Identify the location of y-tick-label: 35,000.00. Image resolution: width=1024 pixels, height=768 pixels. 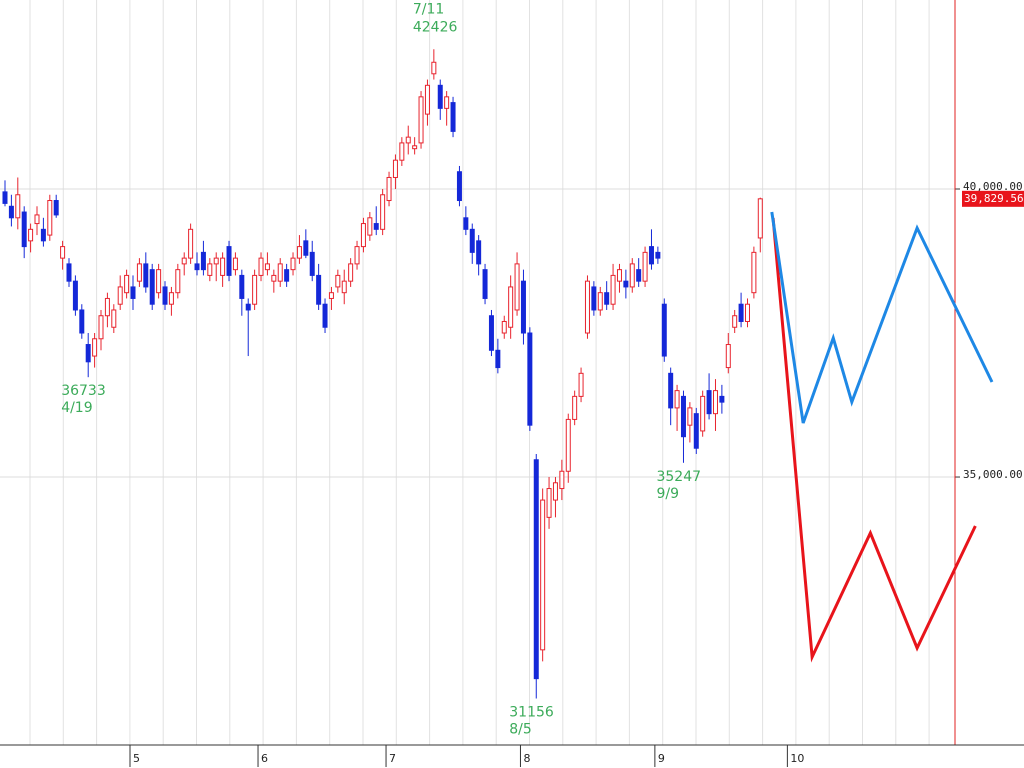
(993, 474).